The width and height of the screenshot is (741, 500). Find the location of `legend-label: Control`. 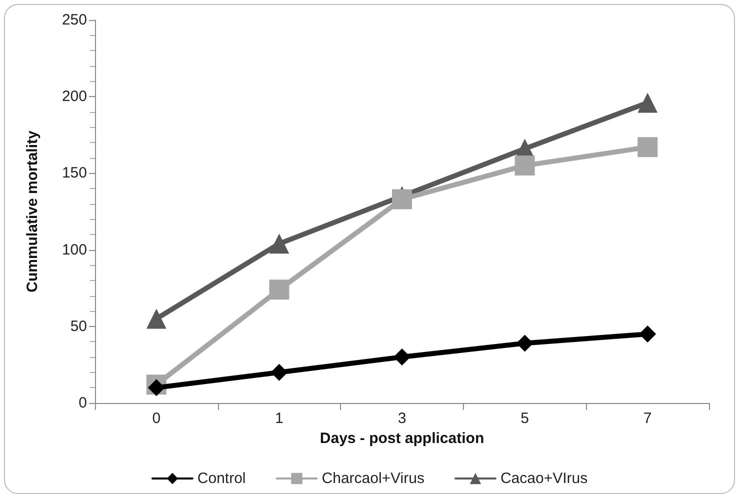

legend-label: Control is located at coordinates (221, 478).